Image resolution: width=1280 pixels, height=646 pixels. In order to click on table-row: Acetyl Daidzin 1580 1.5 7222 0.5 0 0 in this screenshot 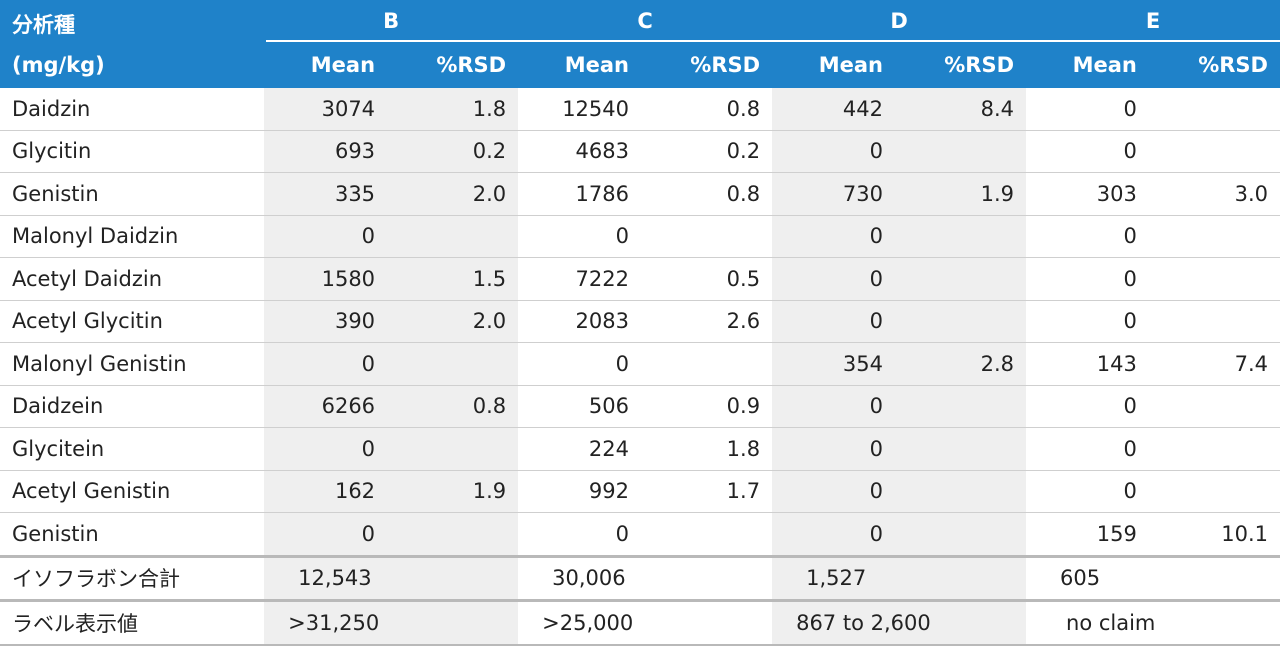, I will do `click(640, 279)`.